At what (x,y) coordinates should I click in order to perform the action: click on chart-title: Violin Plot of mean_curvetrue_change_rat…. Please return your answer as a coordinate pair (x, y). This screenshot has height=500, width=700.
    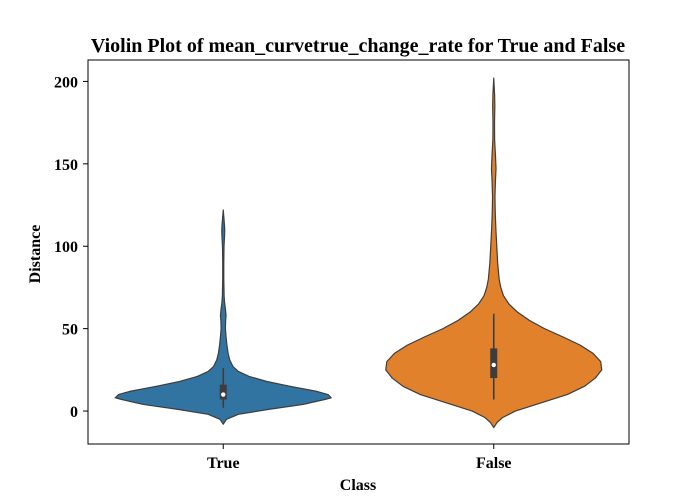
    Looking at the image, I should click on (358, 46).